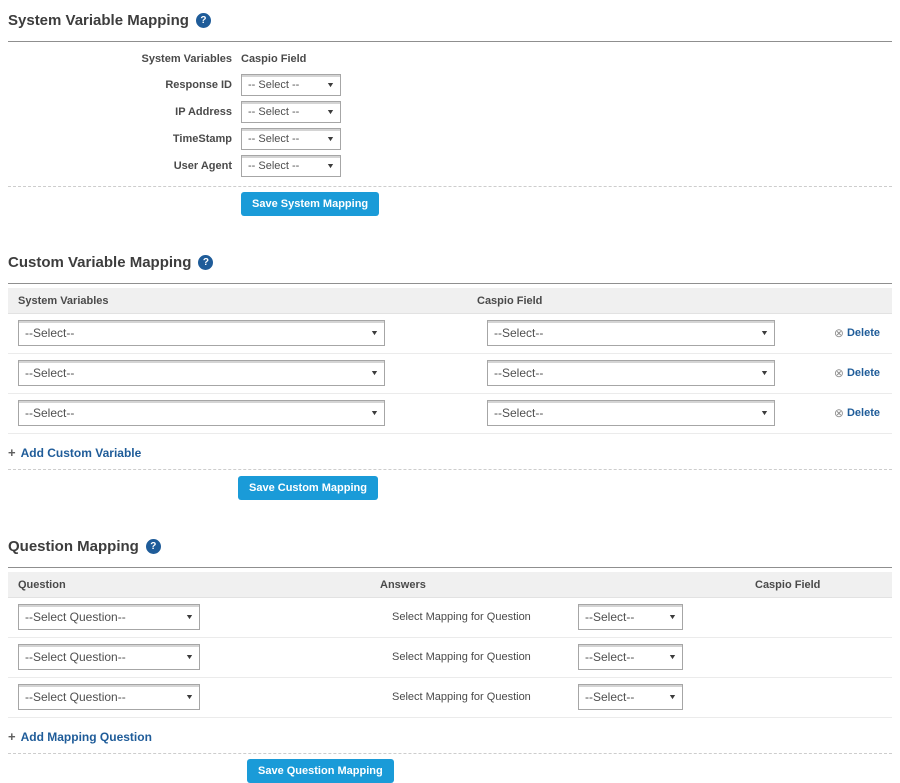 This screenshot has height=783, width=900. I want to click on ip-address-caspio-field-select: -- Select -- ▼, so click(291, 112).